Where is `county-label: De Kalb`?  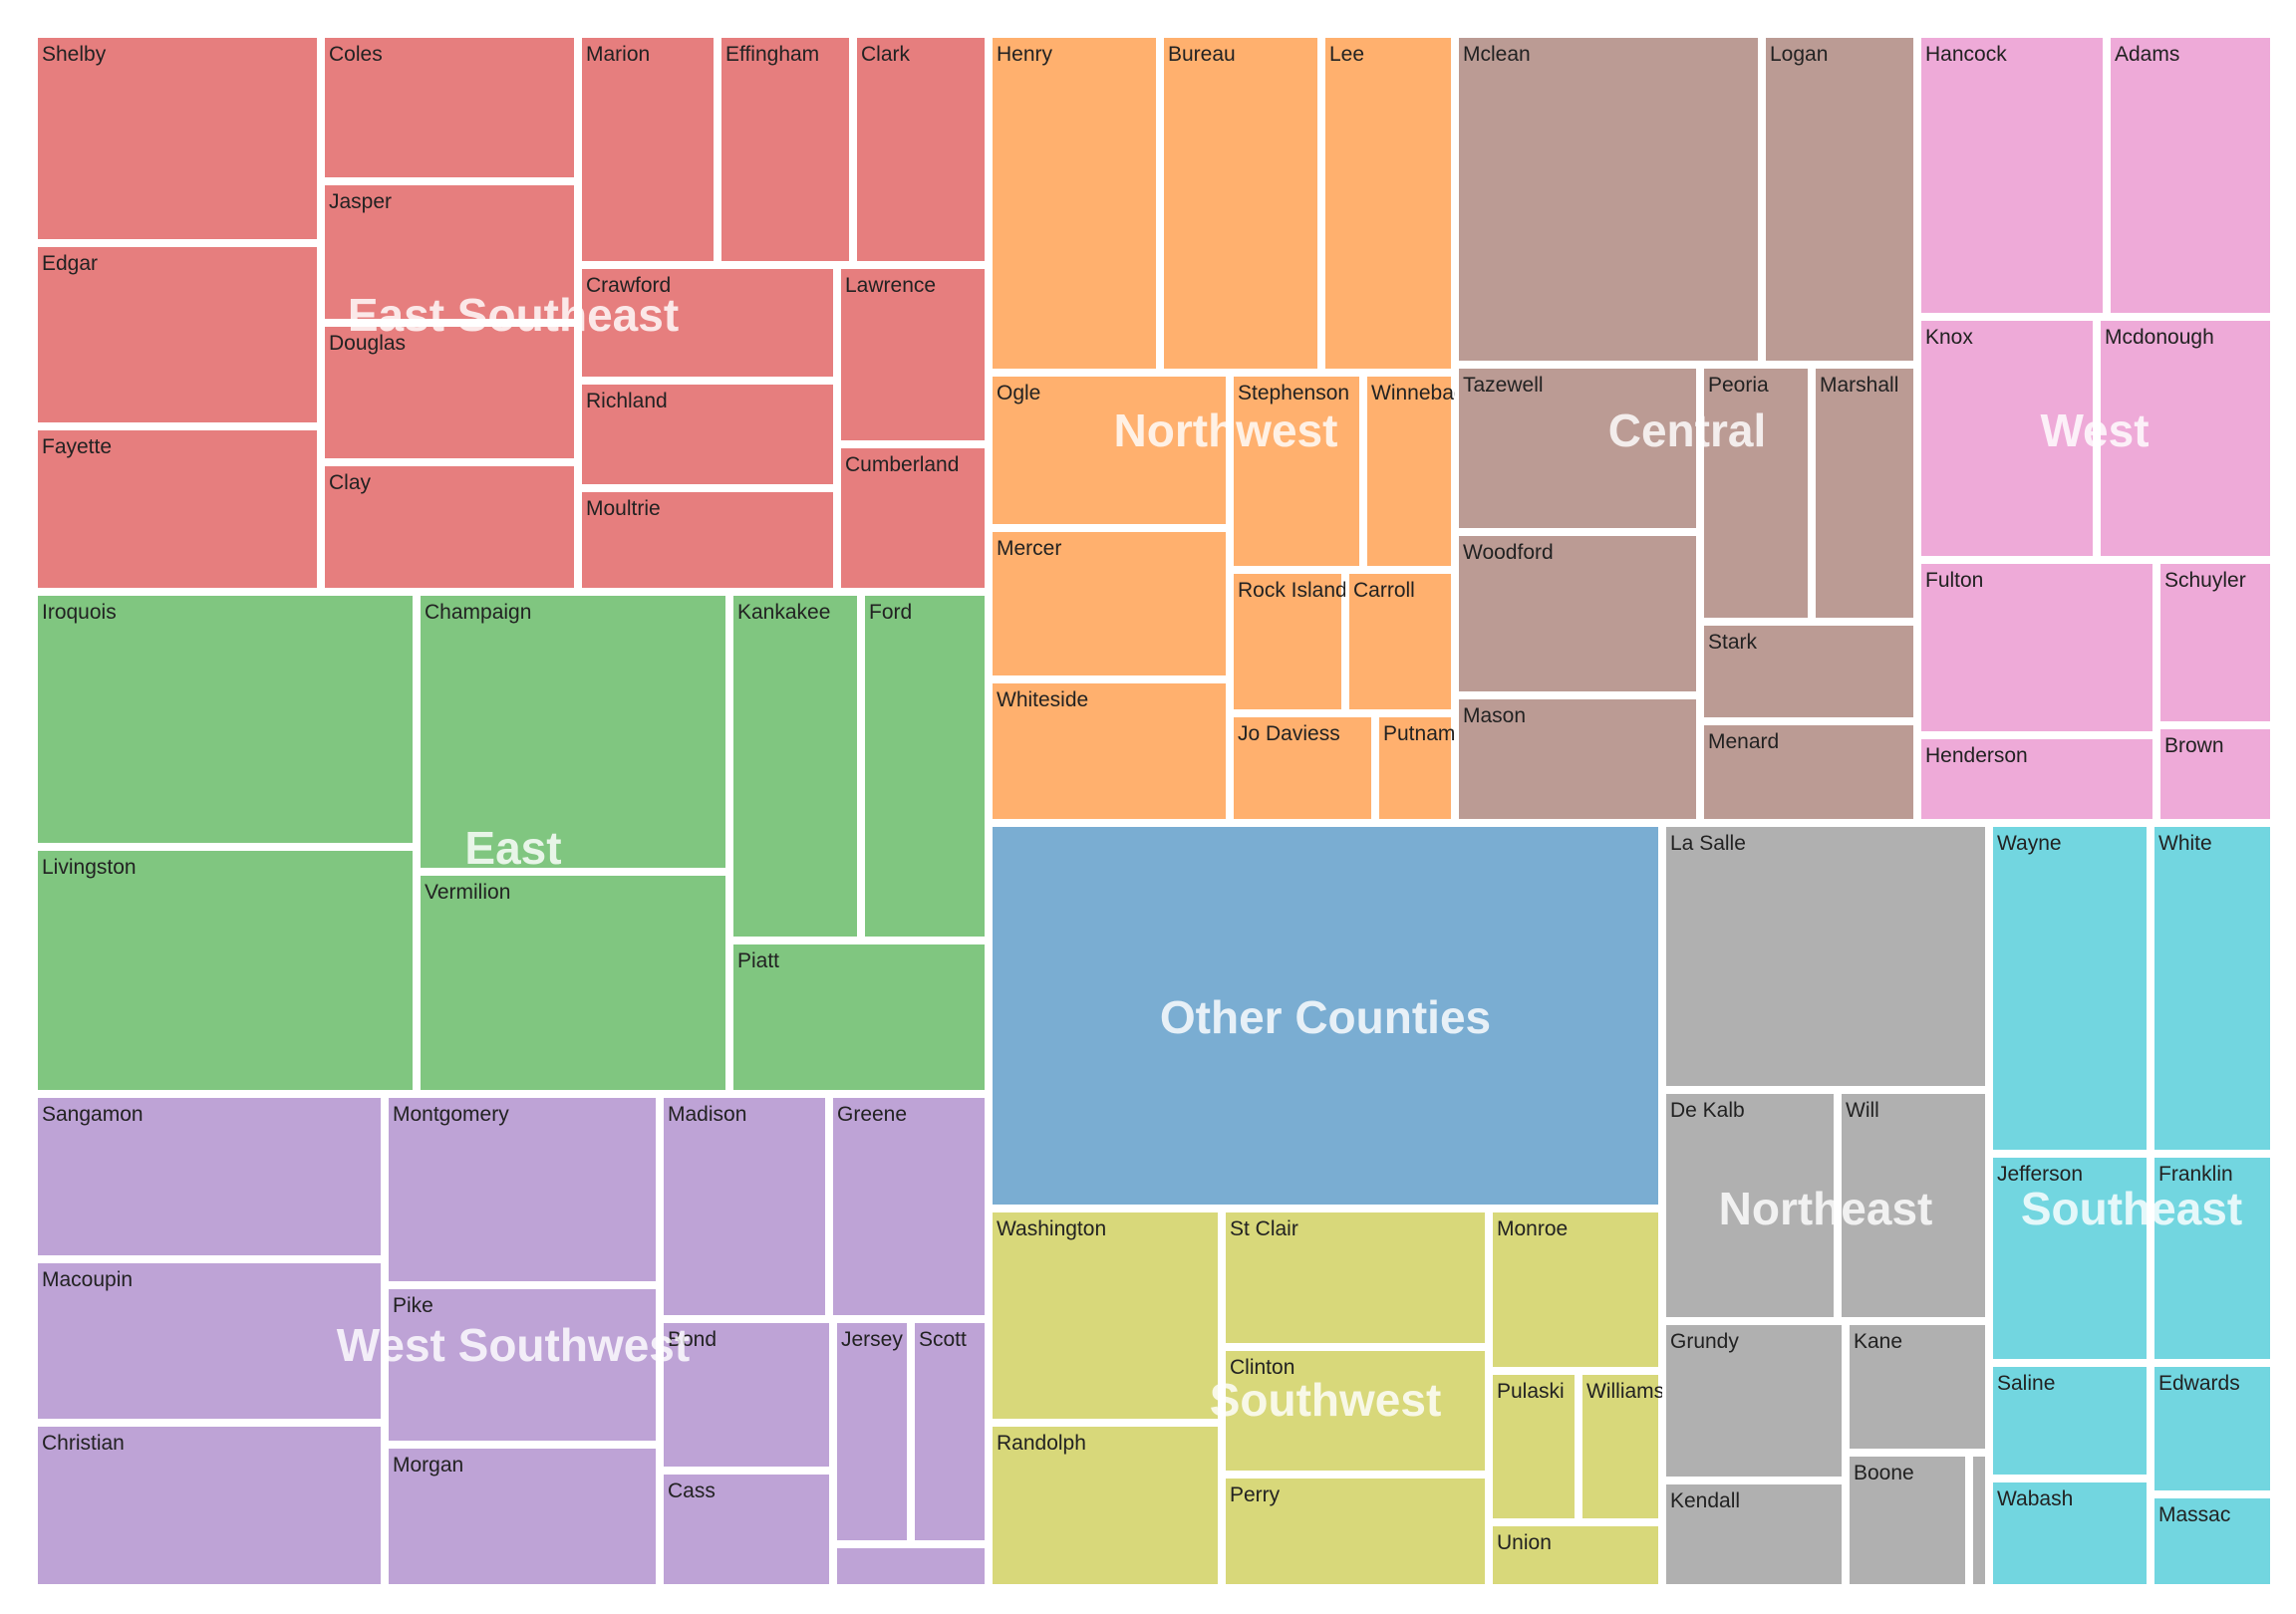 county-label: De Kalb is located at coordinates (1707, 1110).